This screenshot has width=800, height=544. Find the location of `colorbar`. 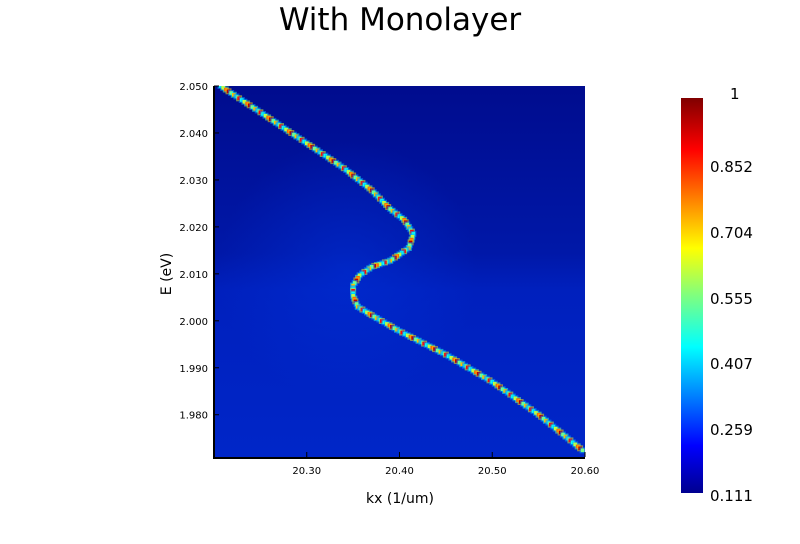

colorbar is located at coordinates (692, 295).